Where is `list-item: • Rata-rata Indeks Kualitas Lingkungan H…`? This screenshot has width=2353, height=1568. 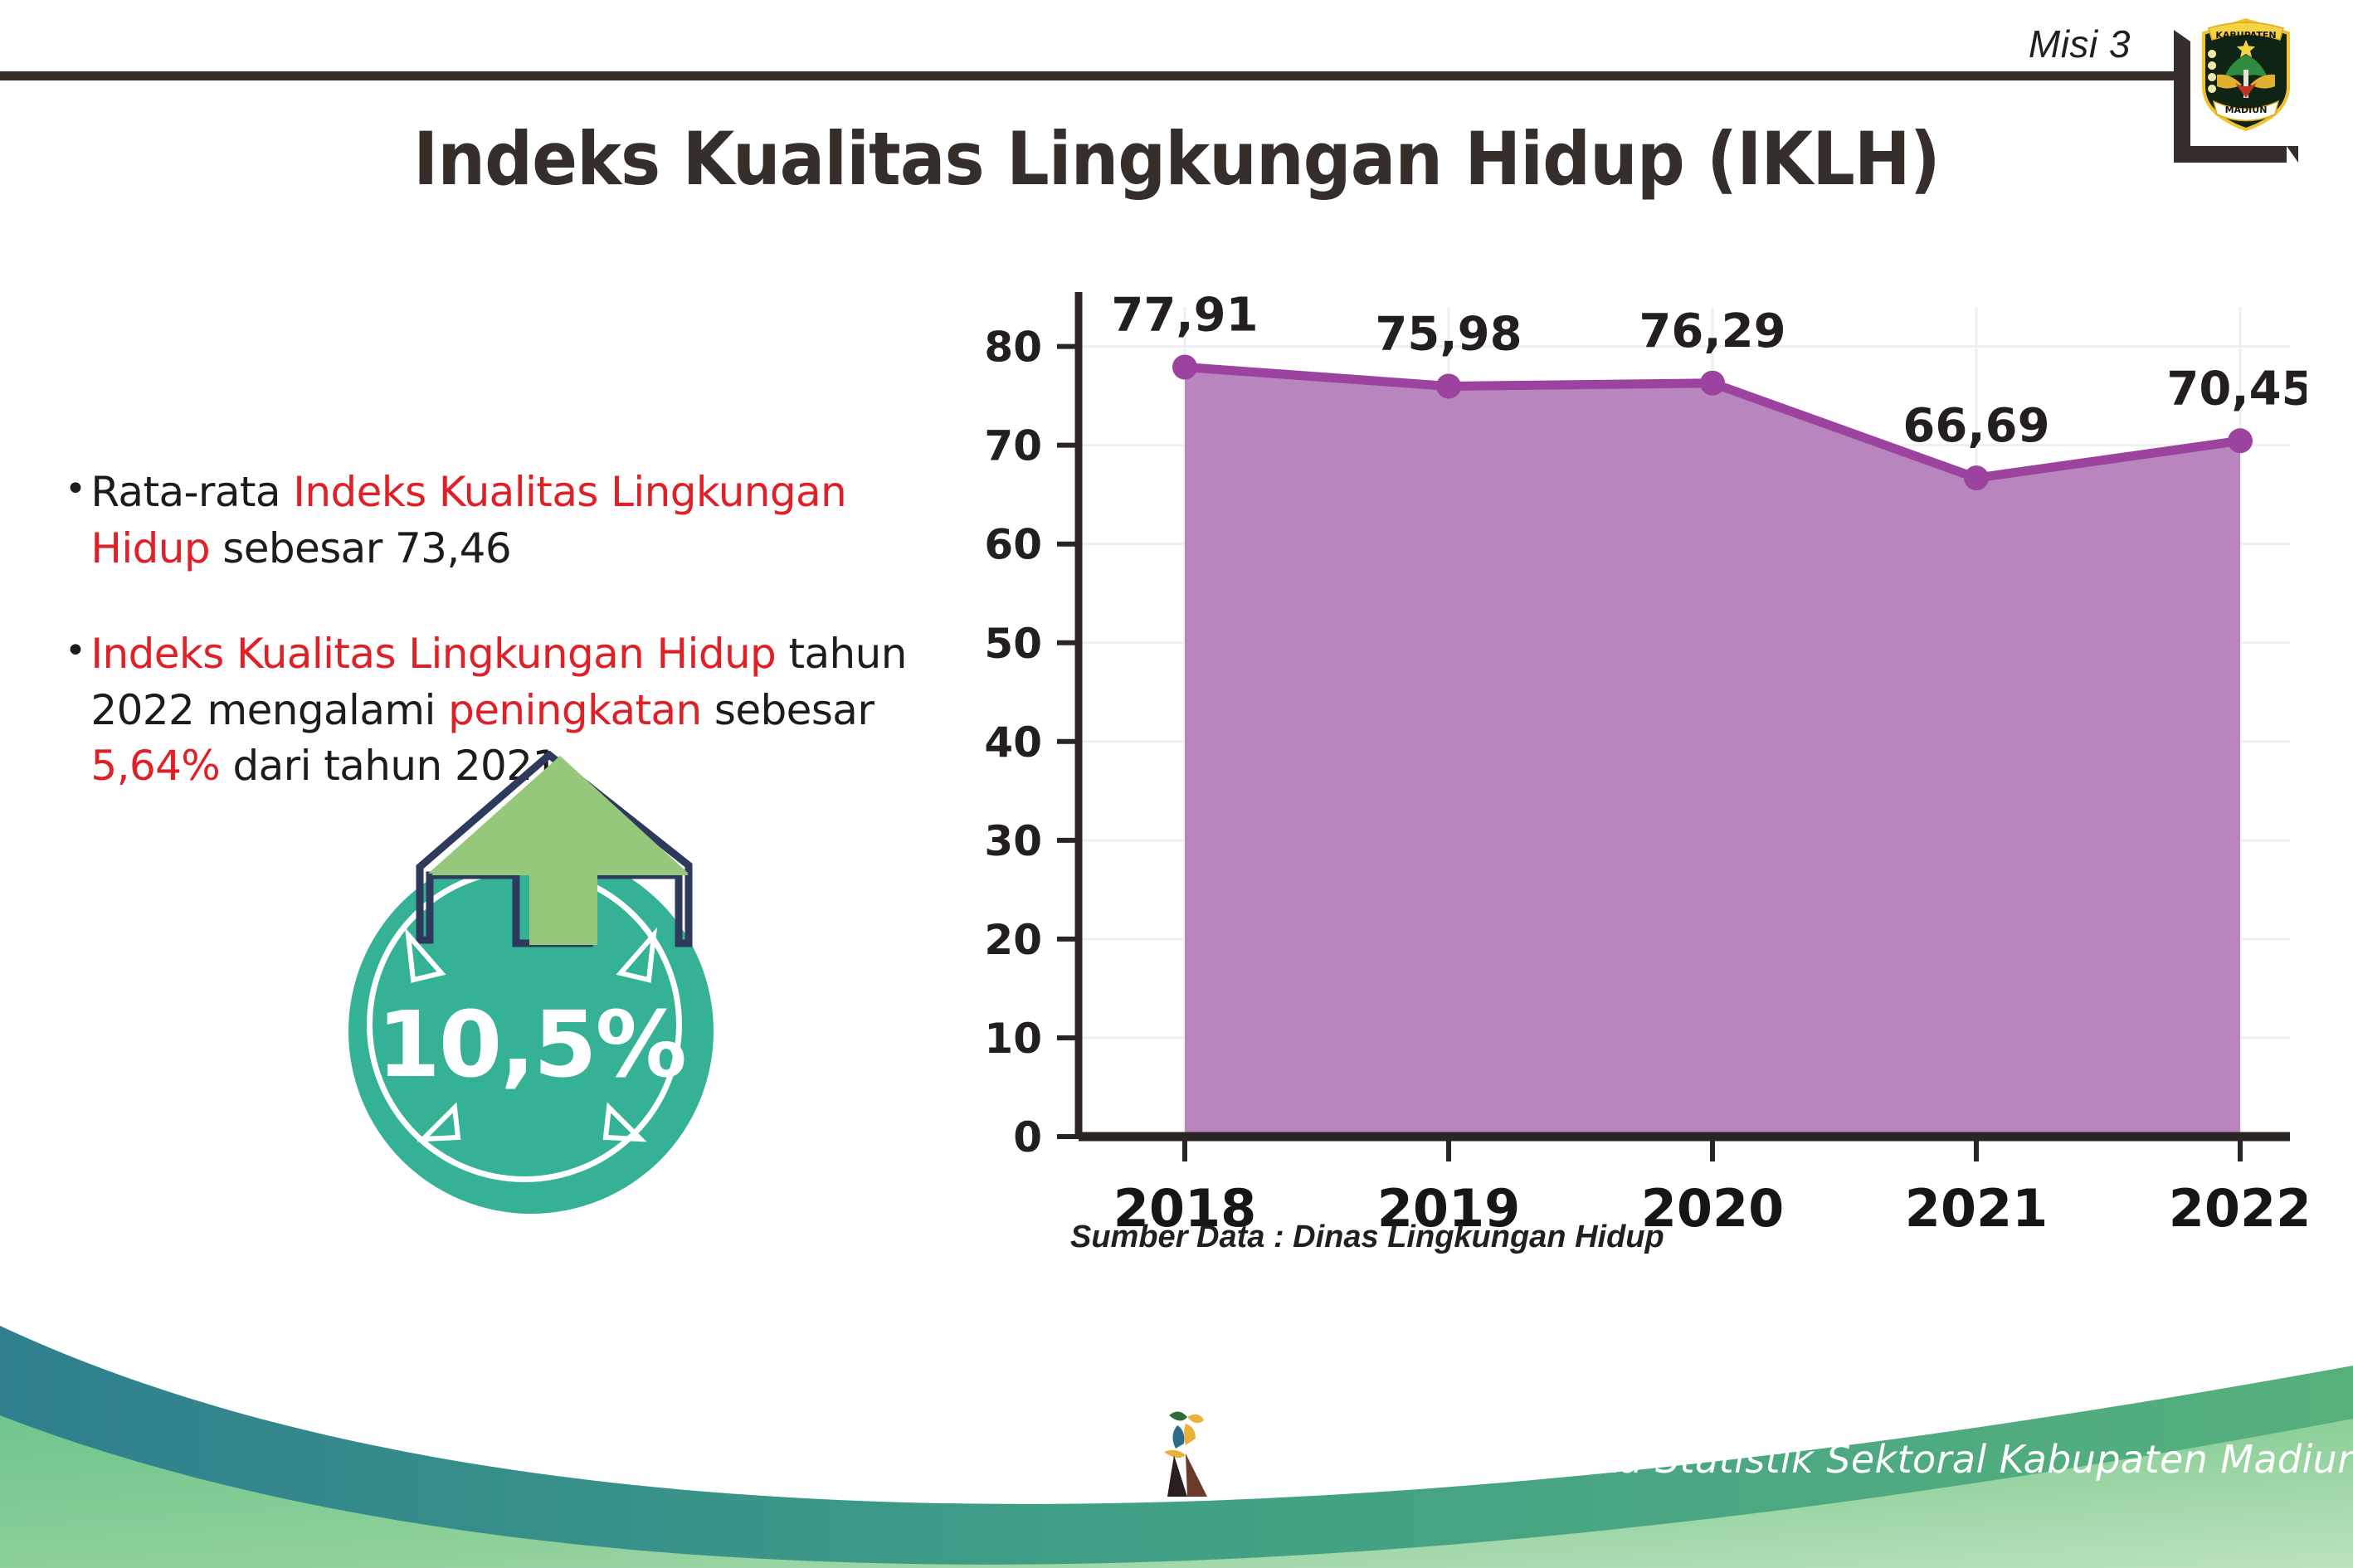 list-item: • Rata-rata Indeks Kualitas Lingkungan H… is located at coordinates (513, 521).